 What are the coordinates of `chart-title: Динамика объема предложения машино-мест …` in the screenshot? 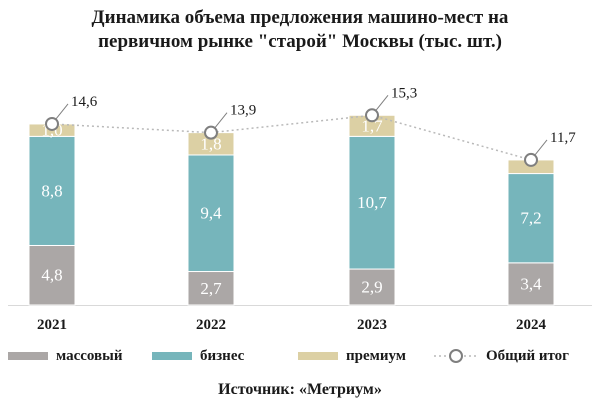 It's located at (300, 30).